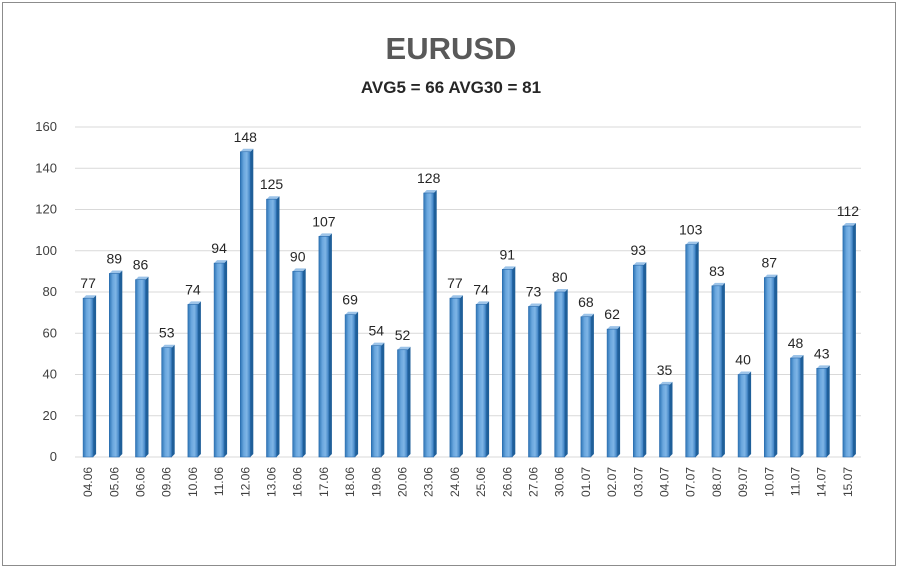  What do you see at coordinates (691, 230) in the screenshot?
I see `data-label: 103` at bounding box center [691, 230].